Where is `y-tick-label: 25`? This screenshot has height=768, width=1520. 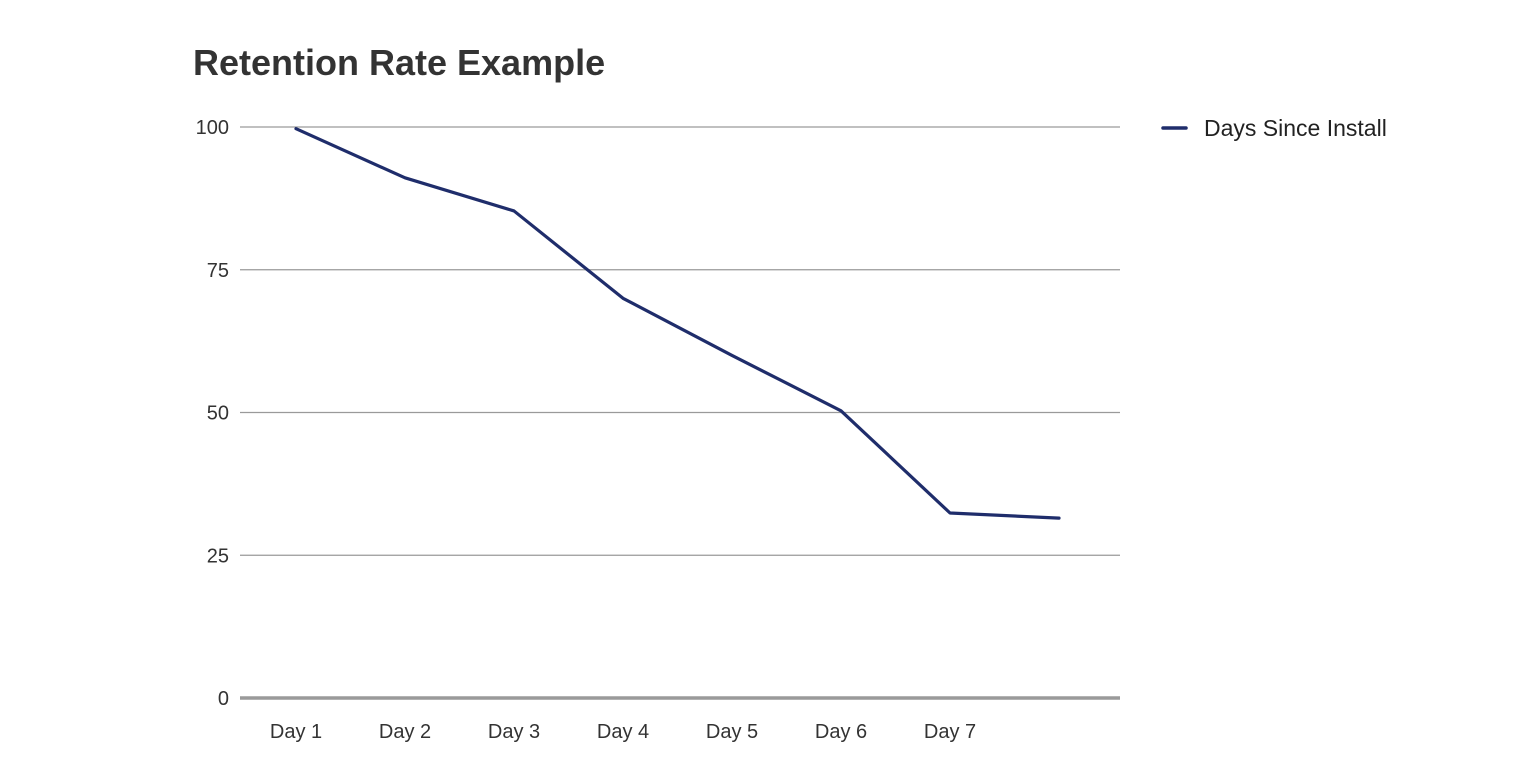
y-tick-label: 25 is located at coordinates (218, 556).